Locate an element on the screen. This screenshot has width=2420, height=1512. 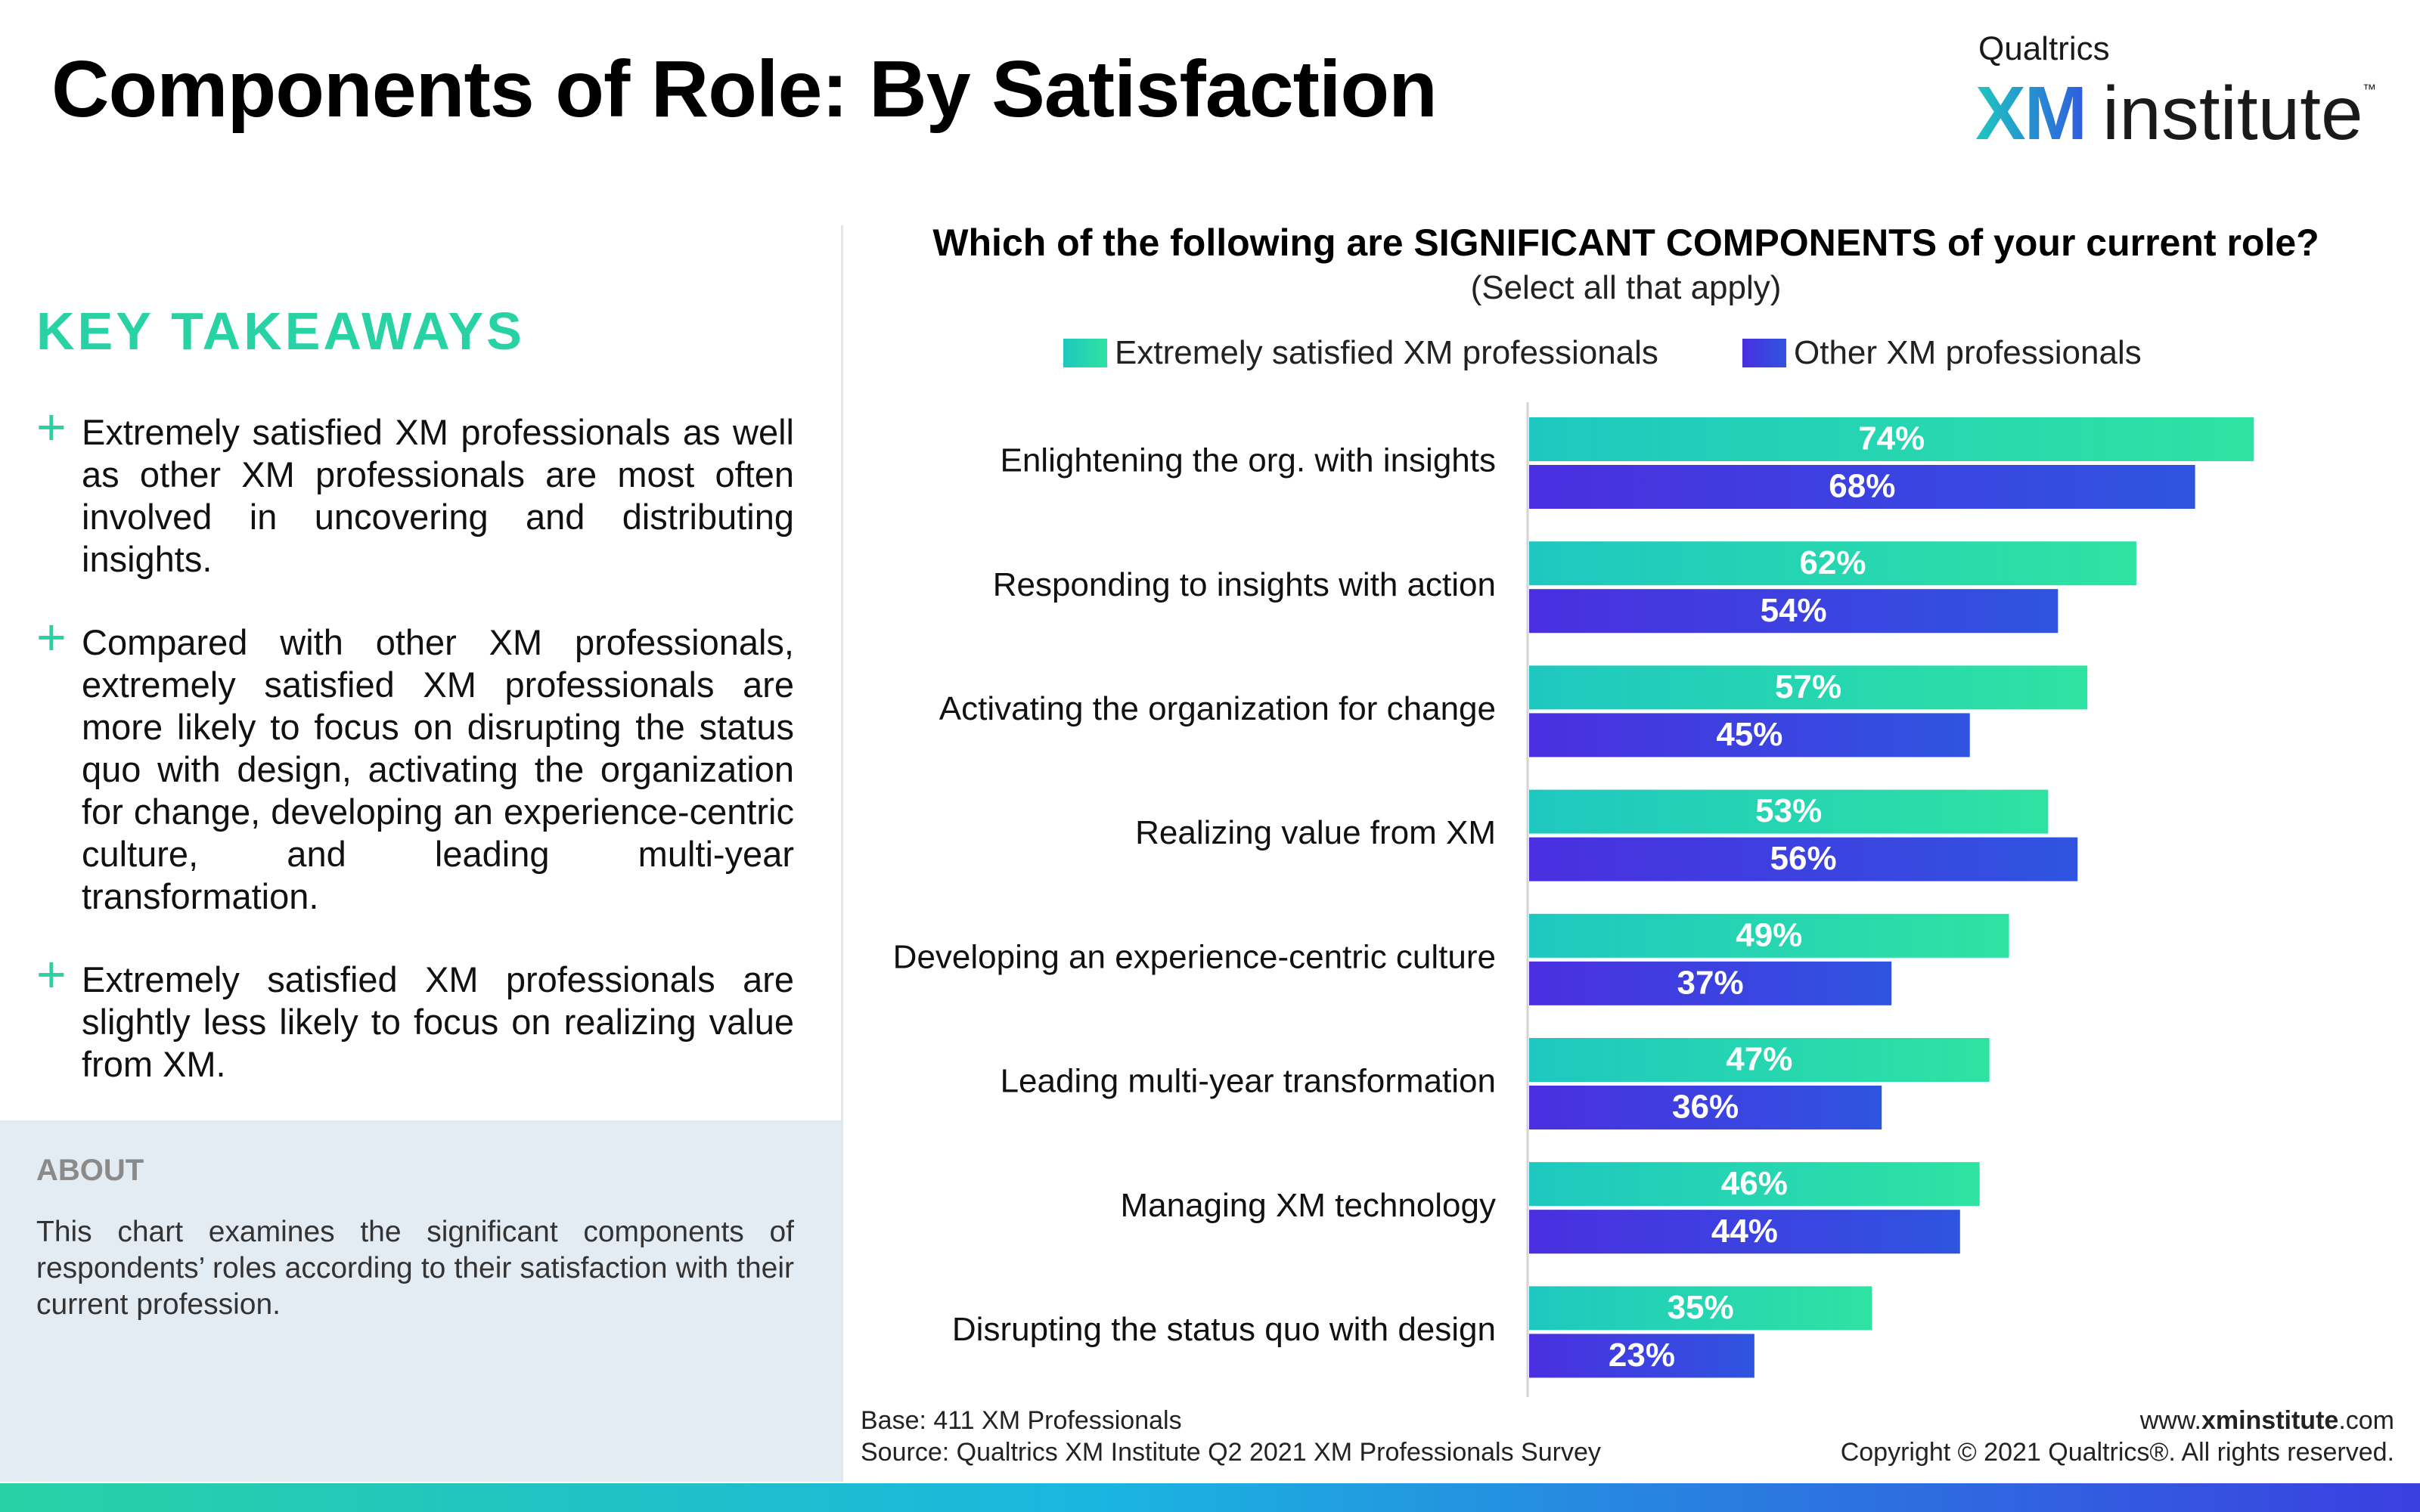
legend-item-other: Other XM professionals is located at coordinates (1942, 353).